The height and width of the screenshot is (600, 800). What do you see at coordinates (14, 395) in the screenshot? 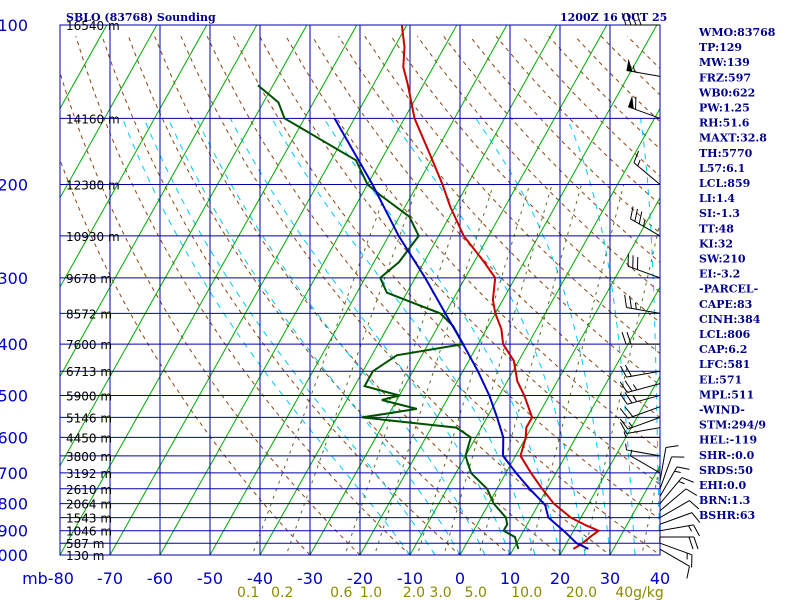
I see `pressure-tick-label: 500` at bounding box center [14, 395].